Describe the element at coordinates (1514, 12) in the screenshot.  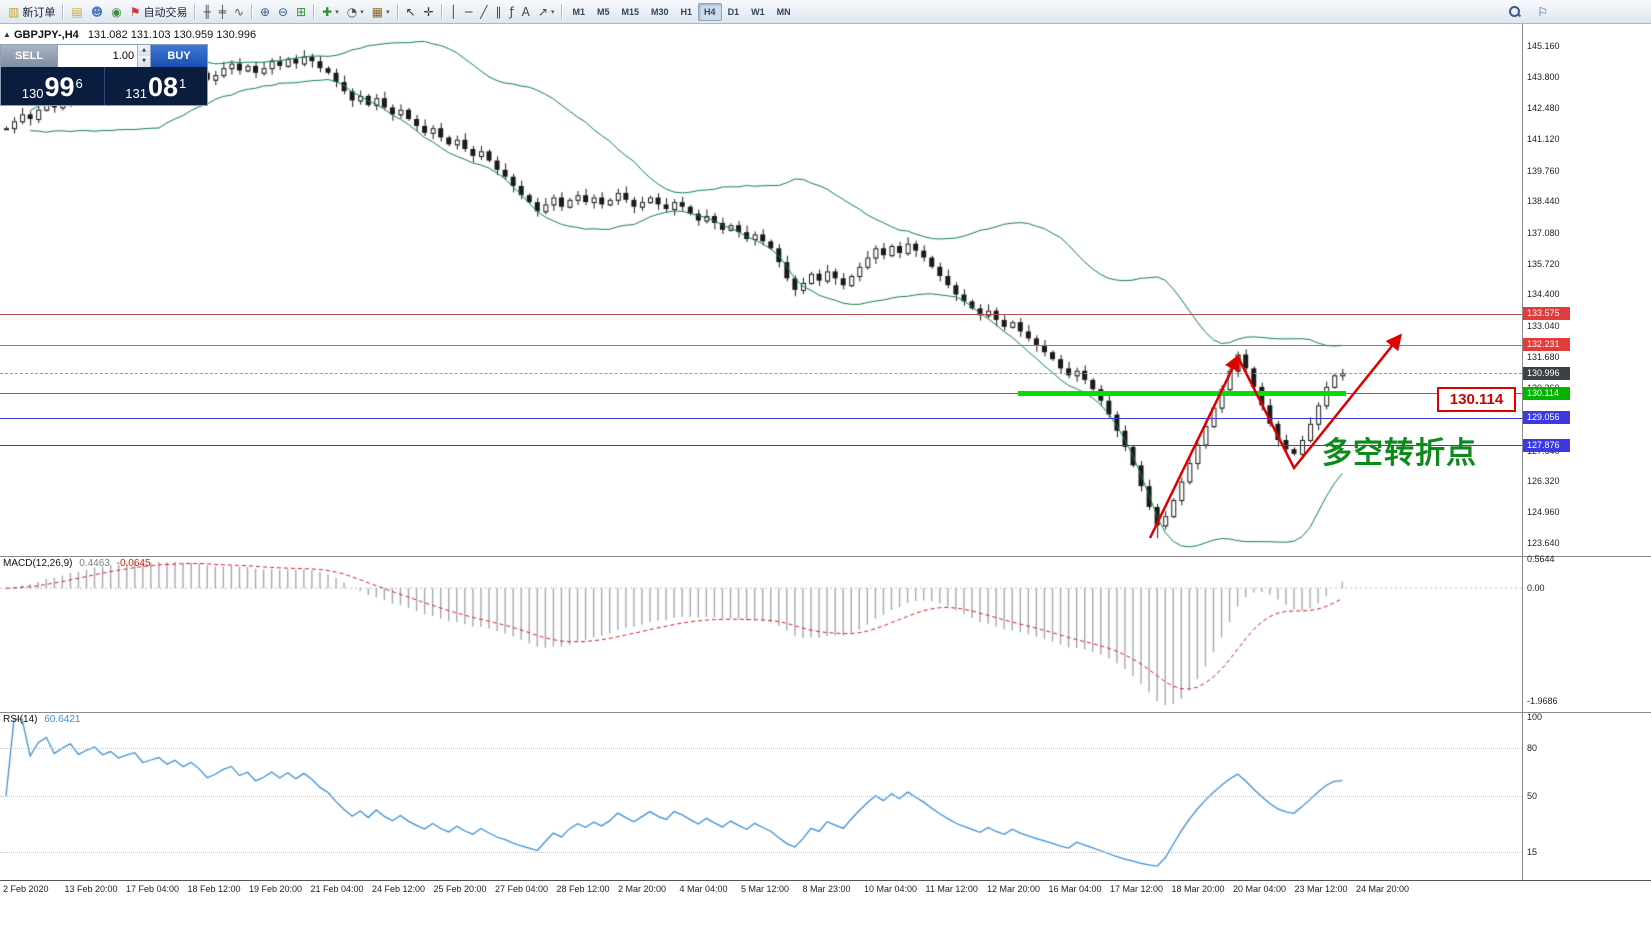
I see `search-button` at that location.